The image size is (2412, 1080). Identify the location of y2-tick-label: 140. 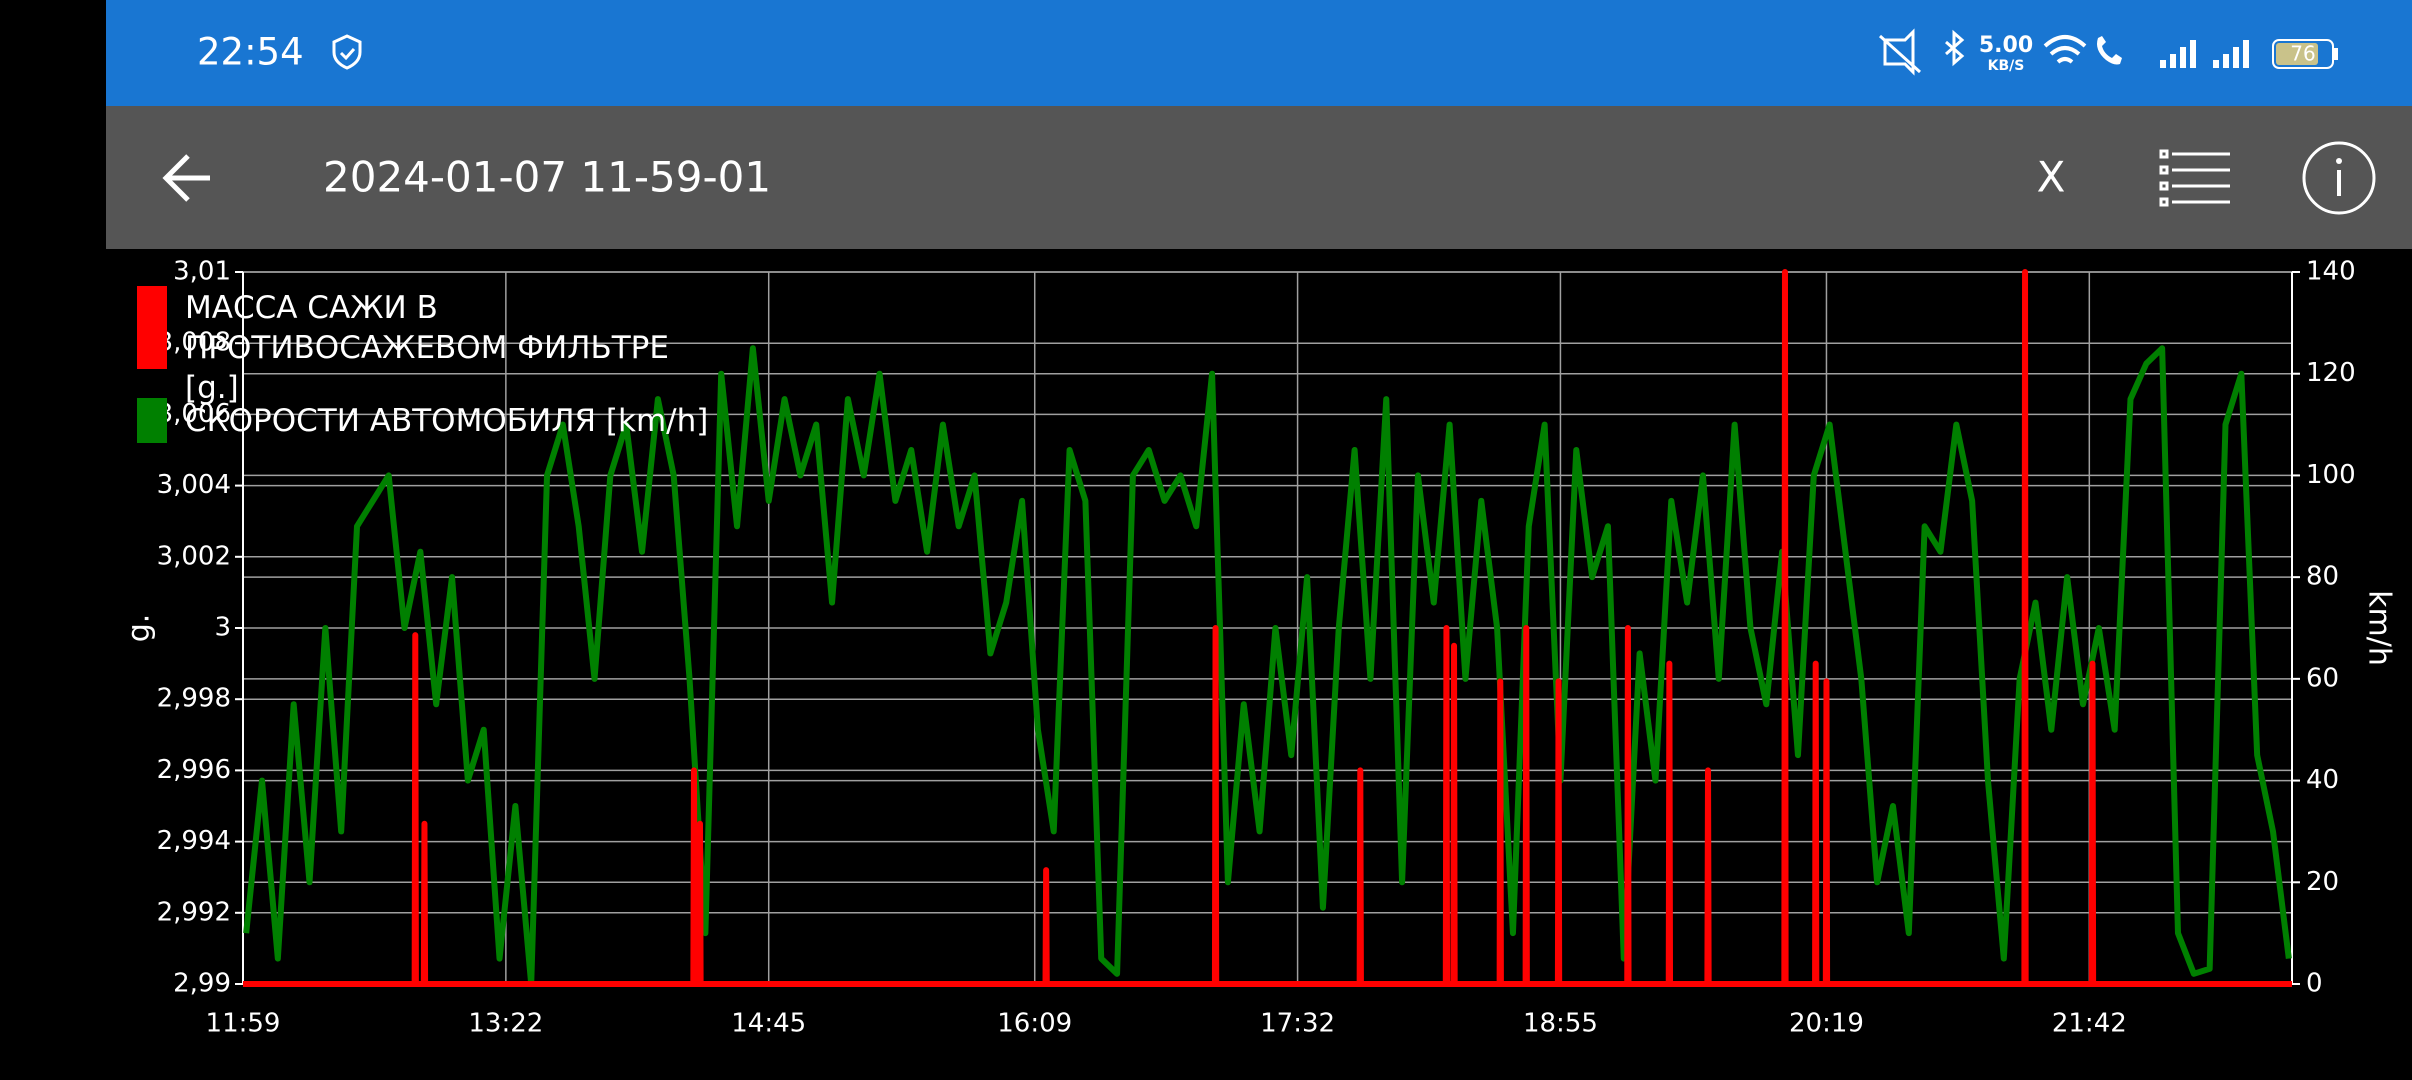
(2331, 272).